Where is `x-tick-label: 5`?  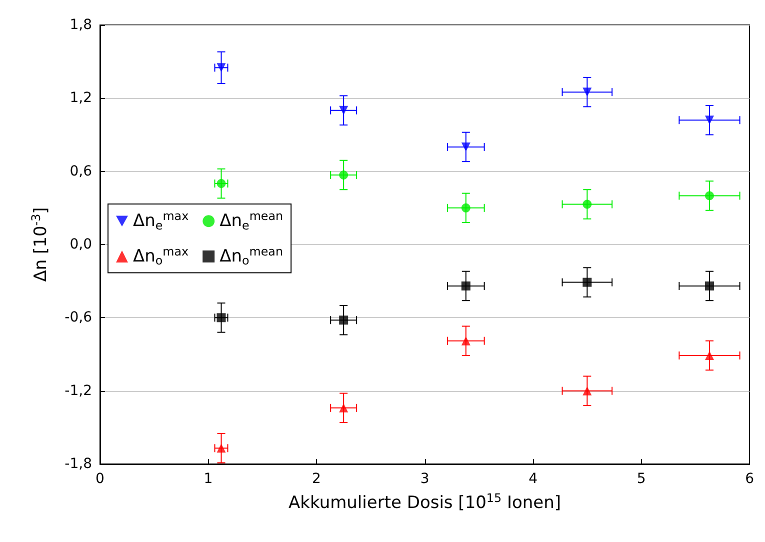 x-tick-label: 5 is located at coordinates (641, 479).